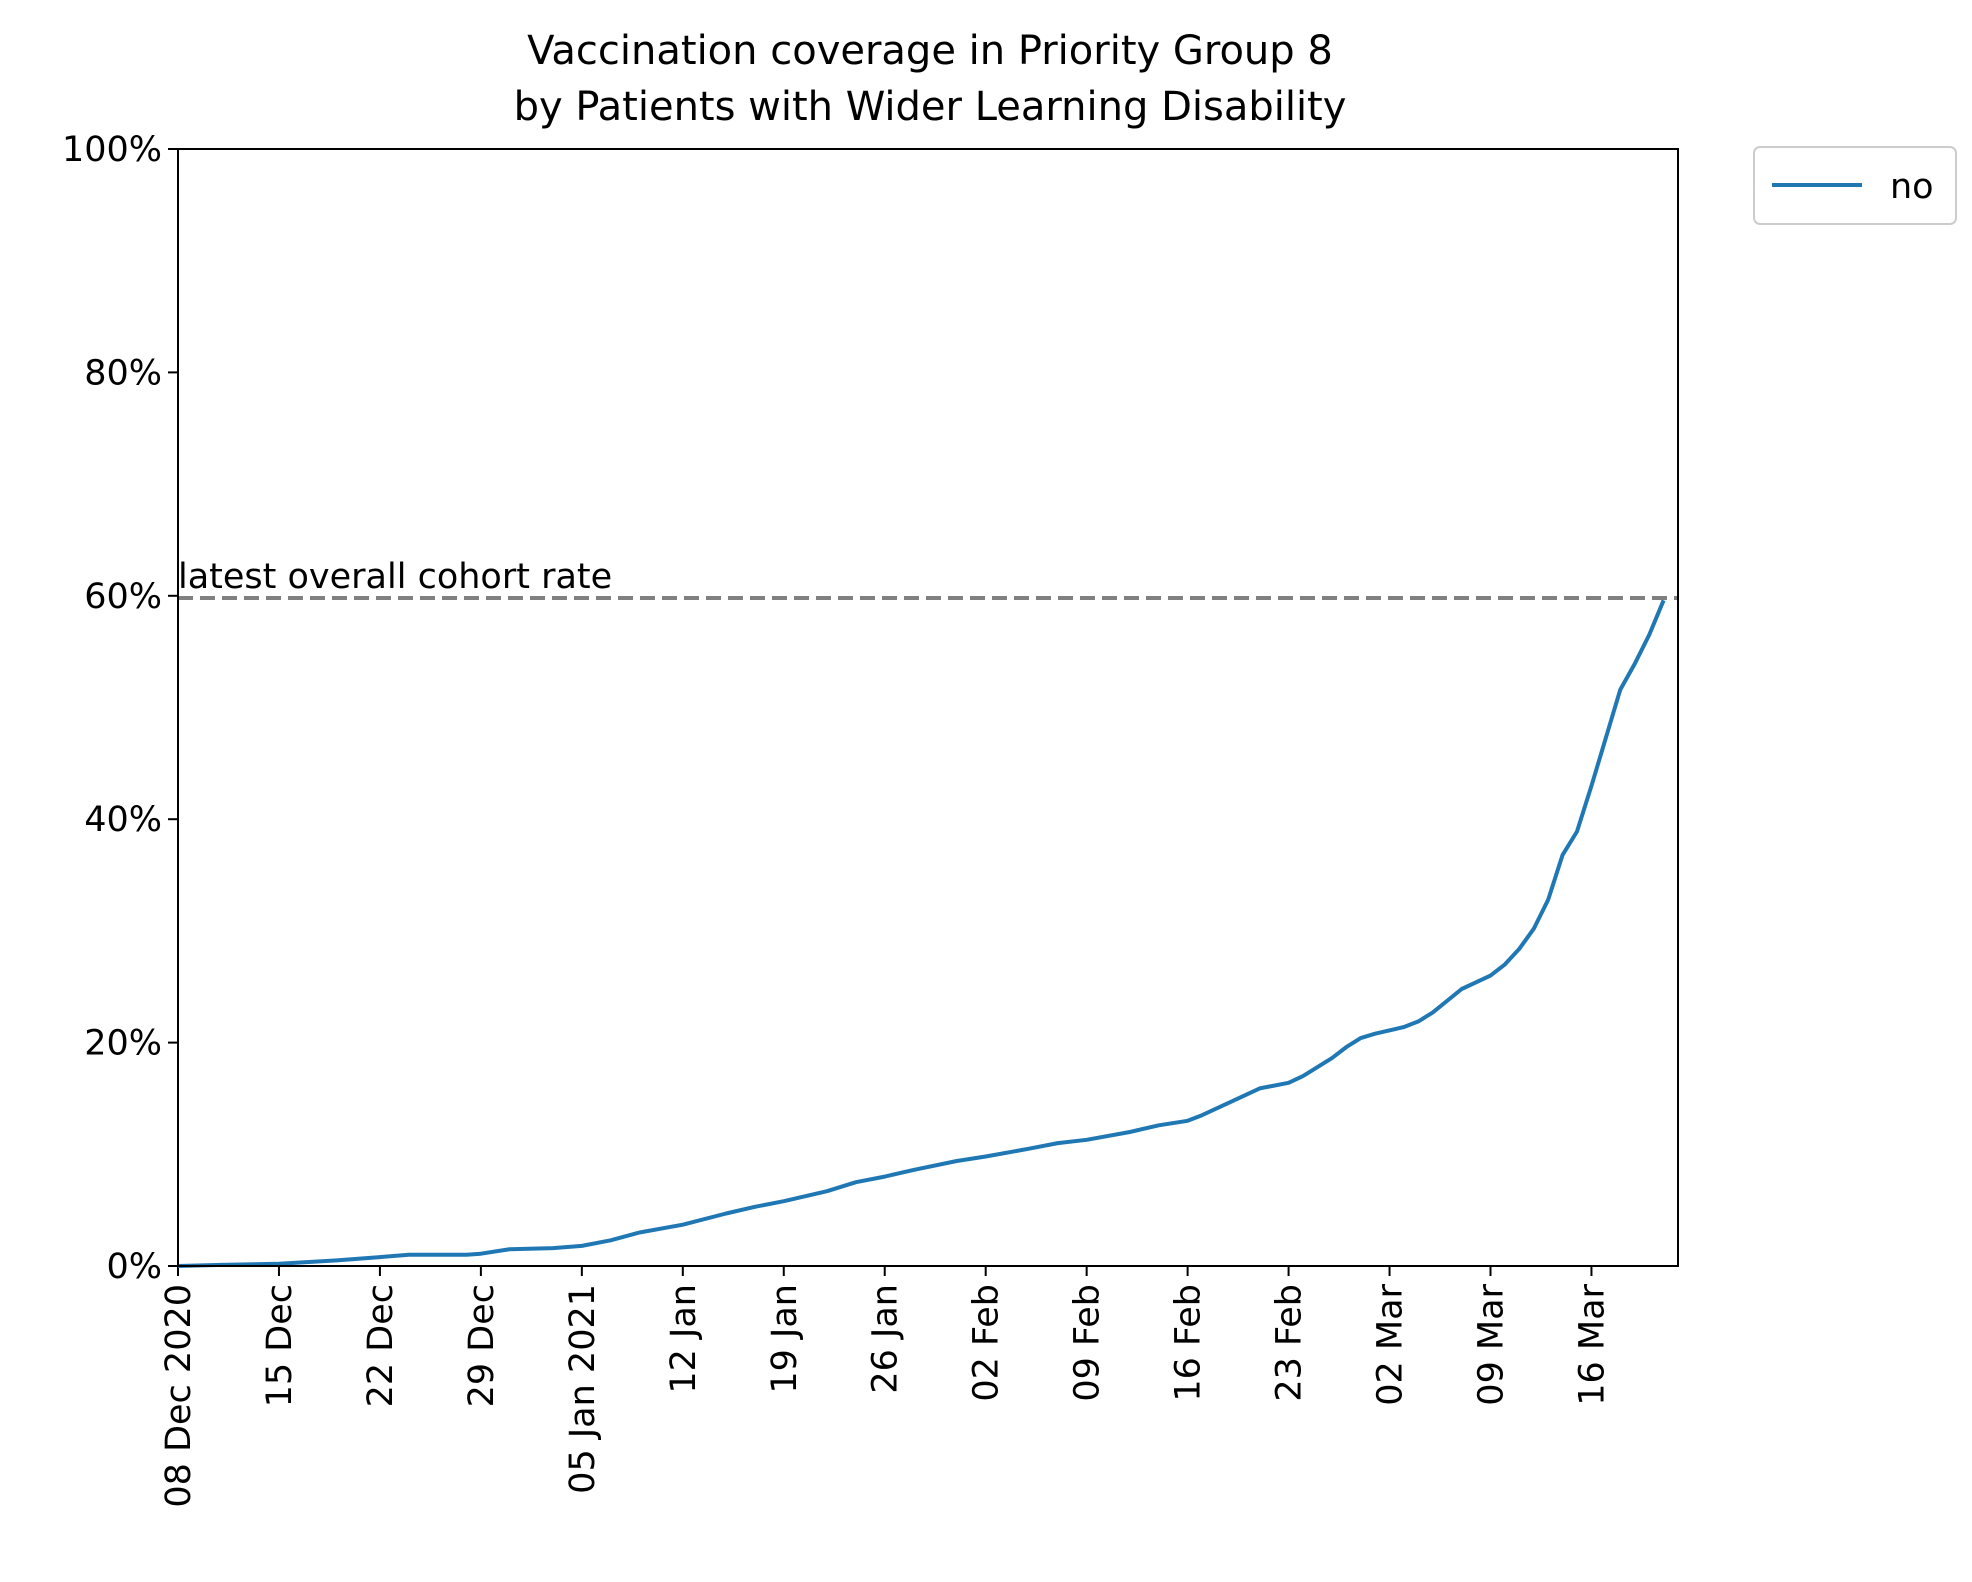 This screenshot has width=1972, height=1582. Describe the element at coordinates (987, 1343) in the screenshot. I see `x-tick-label: 02 Feb` at that location.